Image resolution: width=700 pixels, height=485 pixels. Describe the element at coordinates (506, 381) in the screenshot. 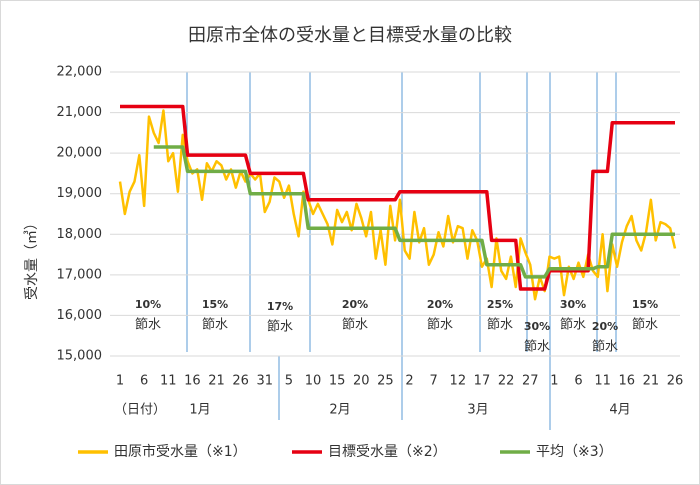

I see `x-tick-label: 22` at that location.